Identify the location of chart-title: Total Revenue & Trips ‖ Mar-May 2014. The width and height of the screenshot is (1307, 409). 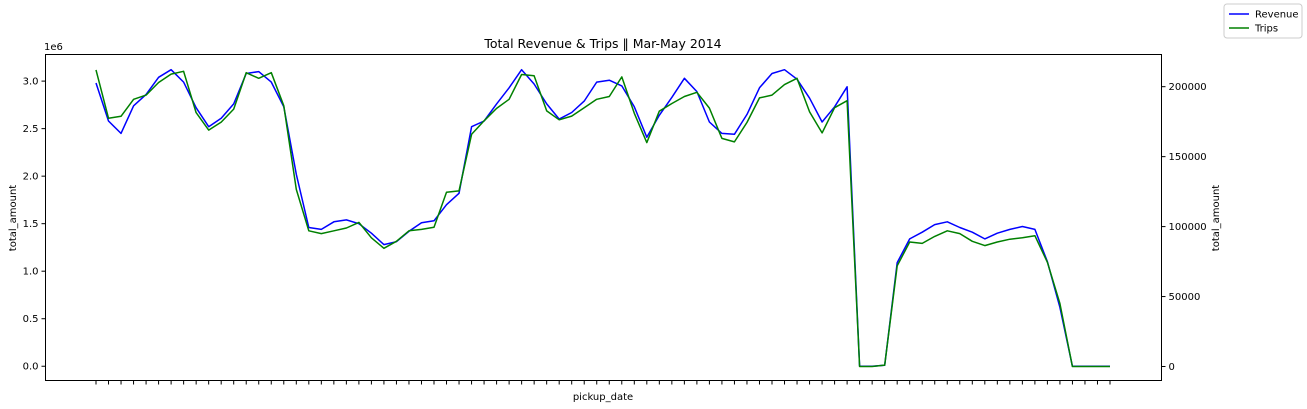
(602, 43).